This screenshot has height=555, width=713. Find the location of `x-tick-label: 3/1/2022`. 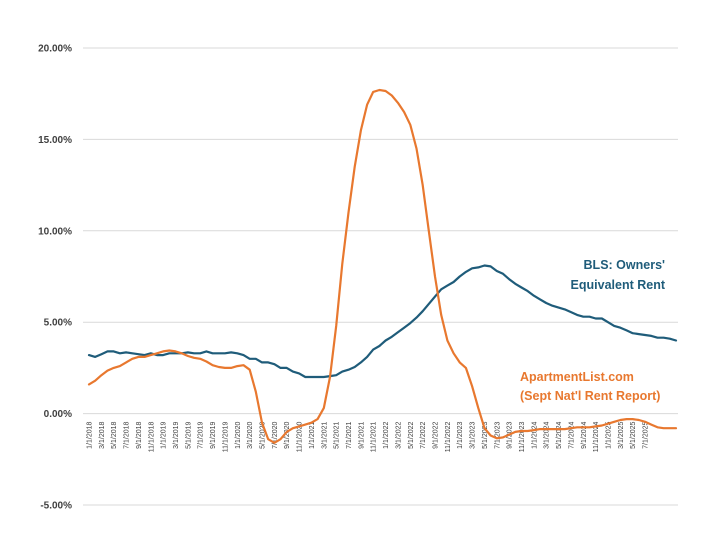

x-tick-label: 3/1/2022 is located at coordinates (398, 434).